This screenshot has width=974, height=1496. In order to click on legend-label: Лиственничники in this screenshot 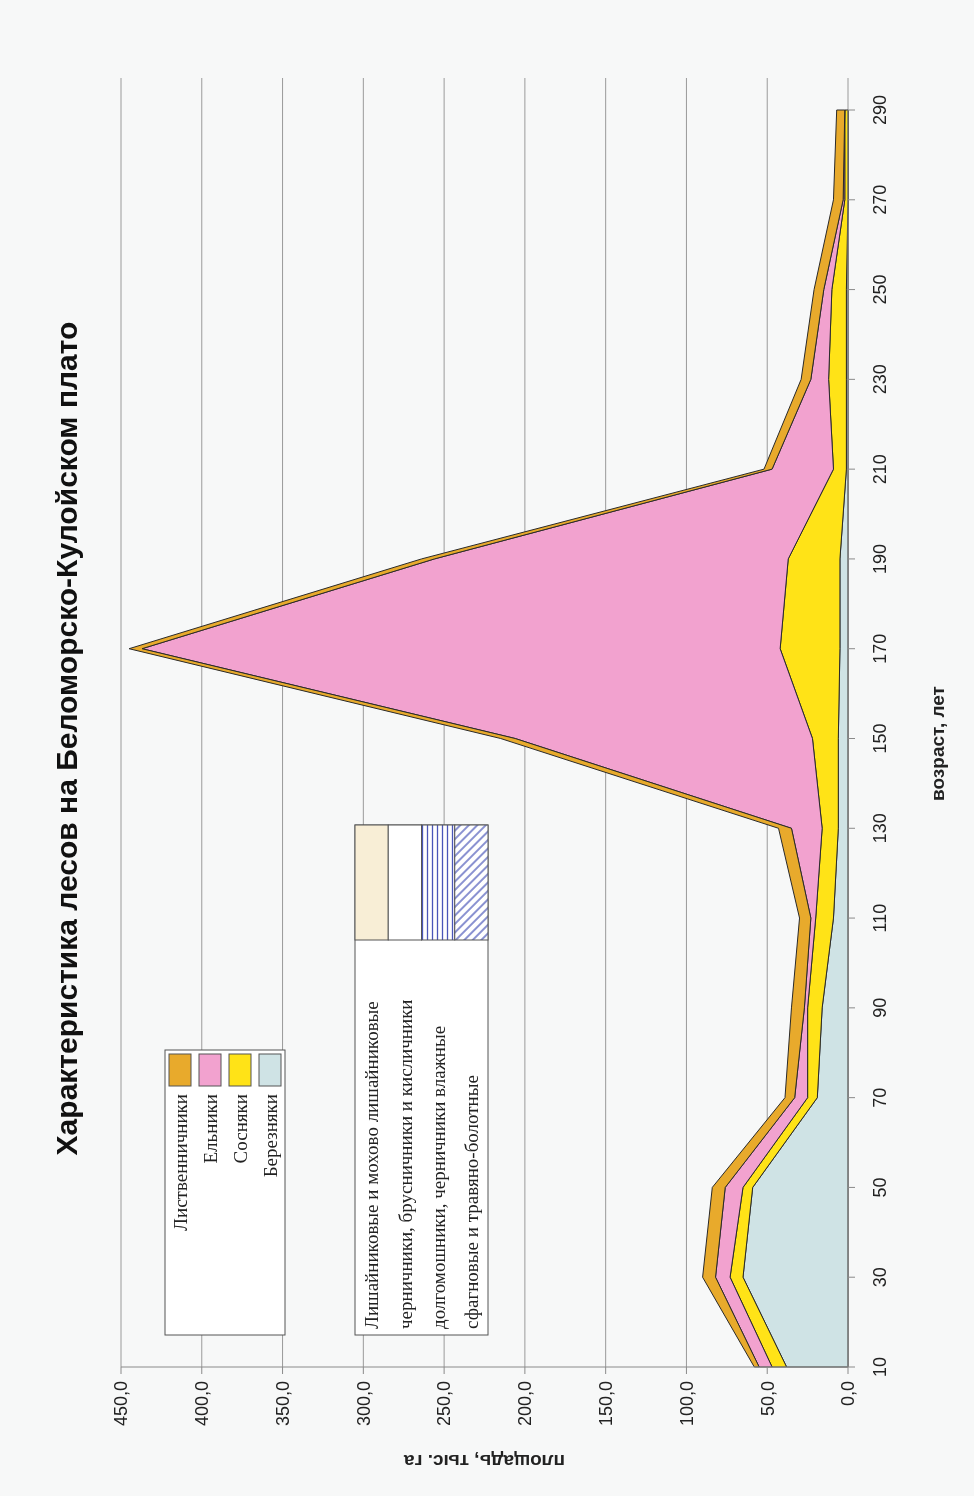, I will do `click(180, 1162)`.